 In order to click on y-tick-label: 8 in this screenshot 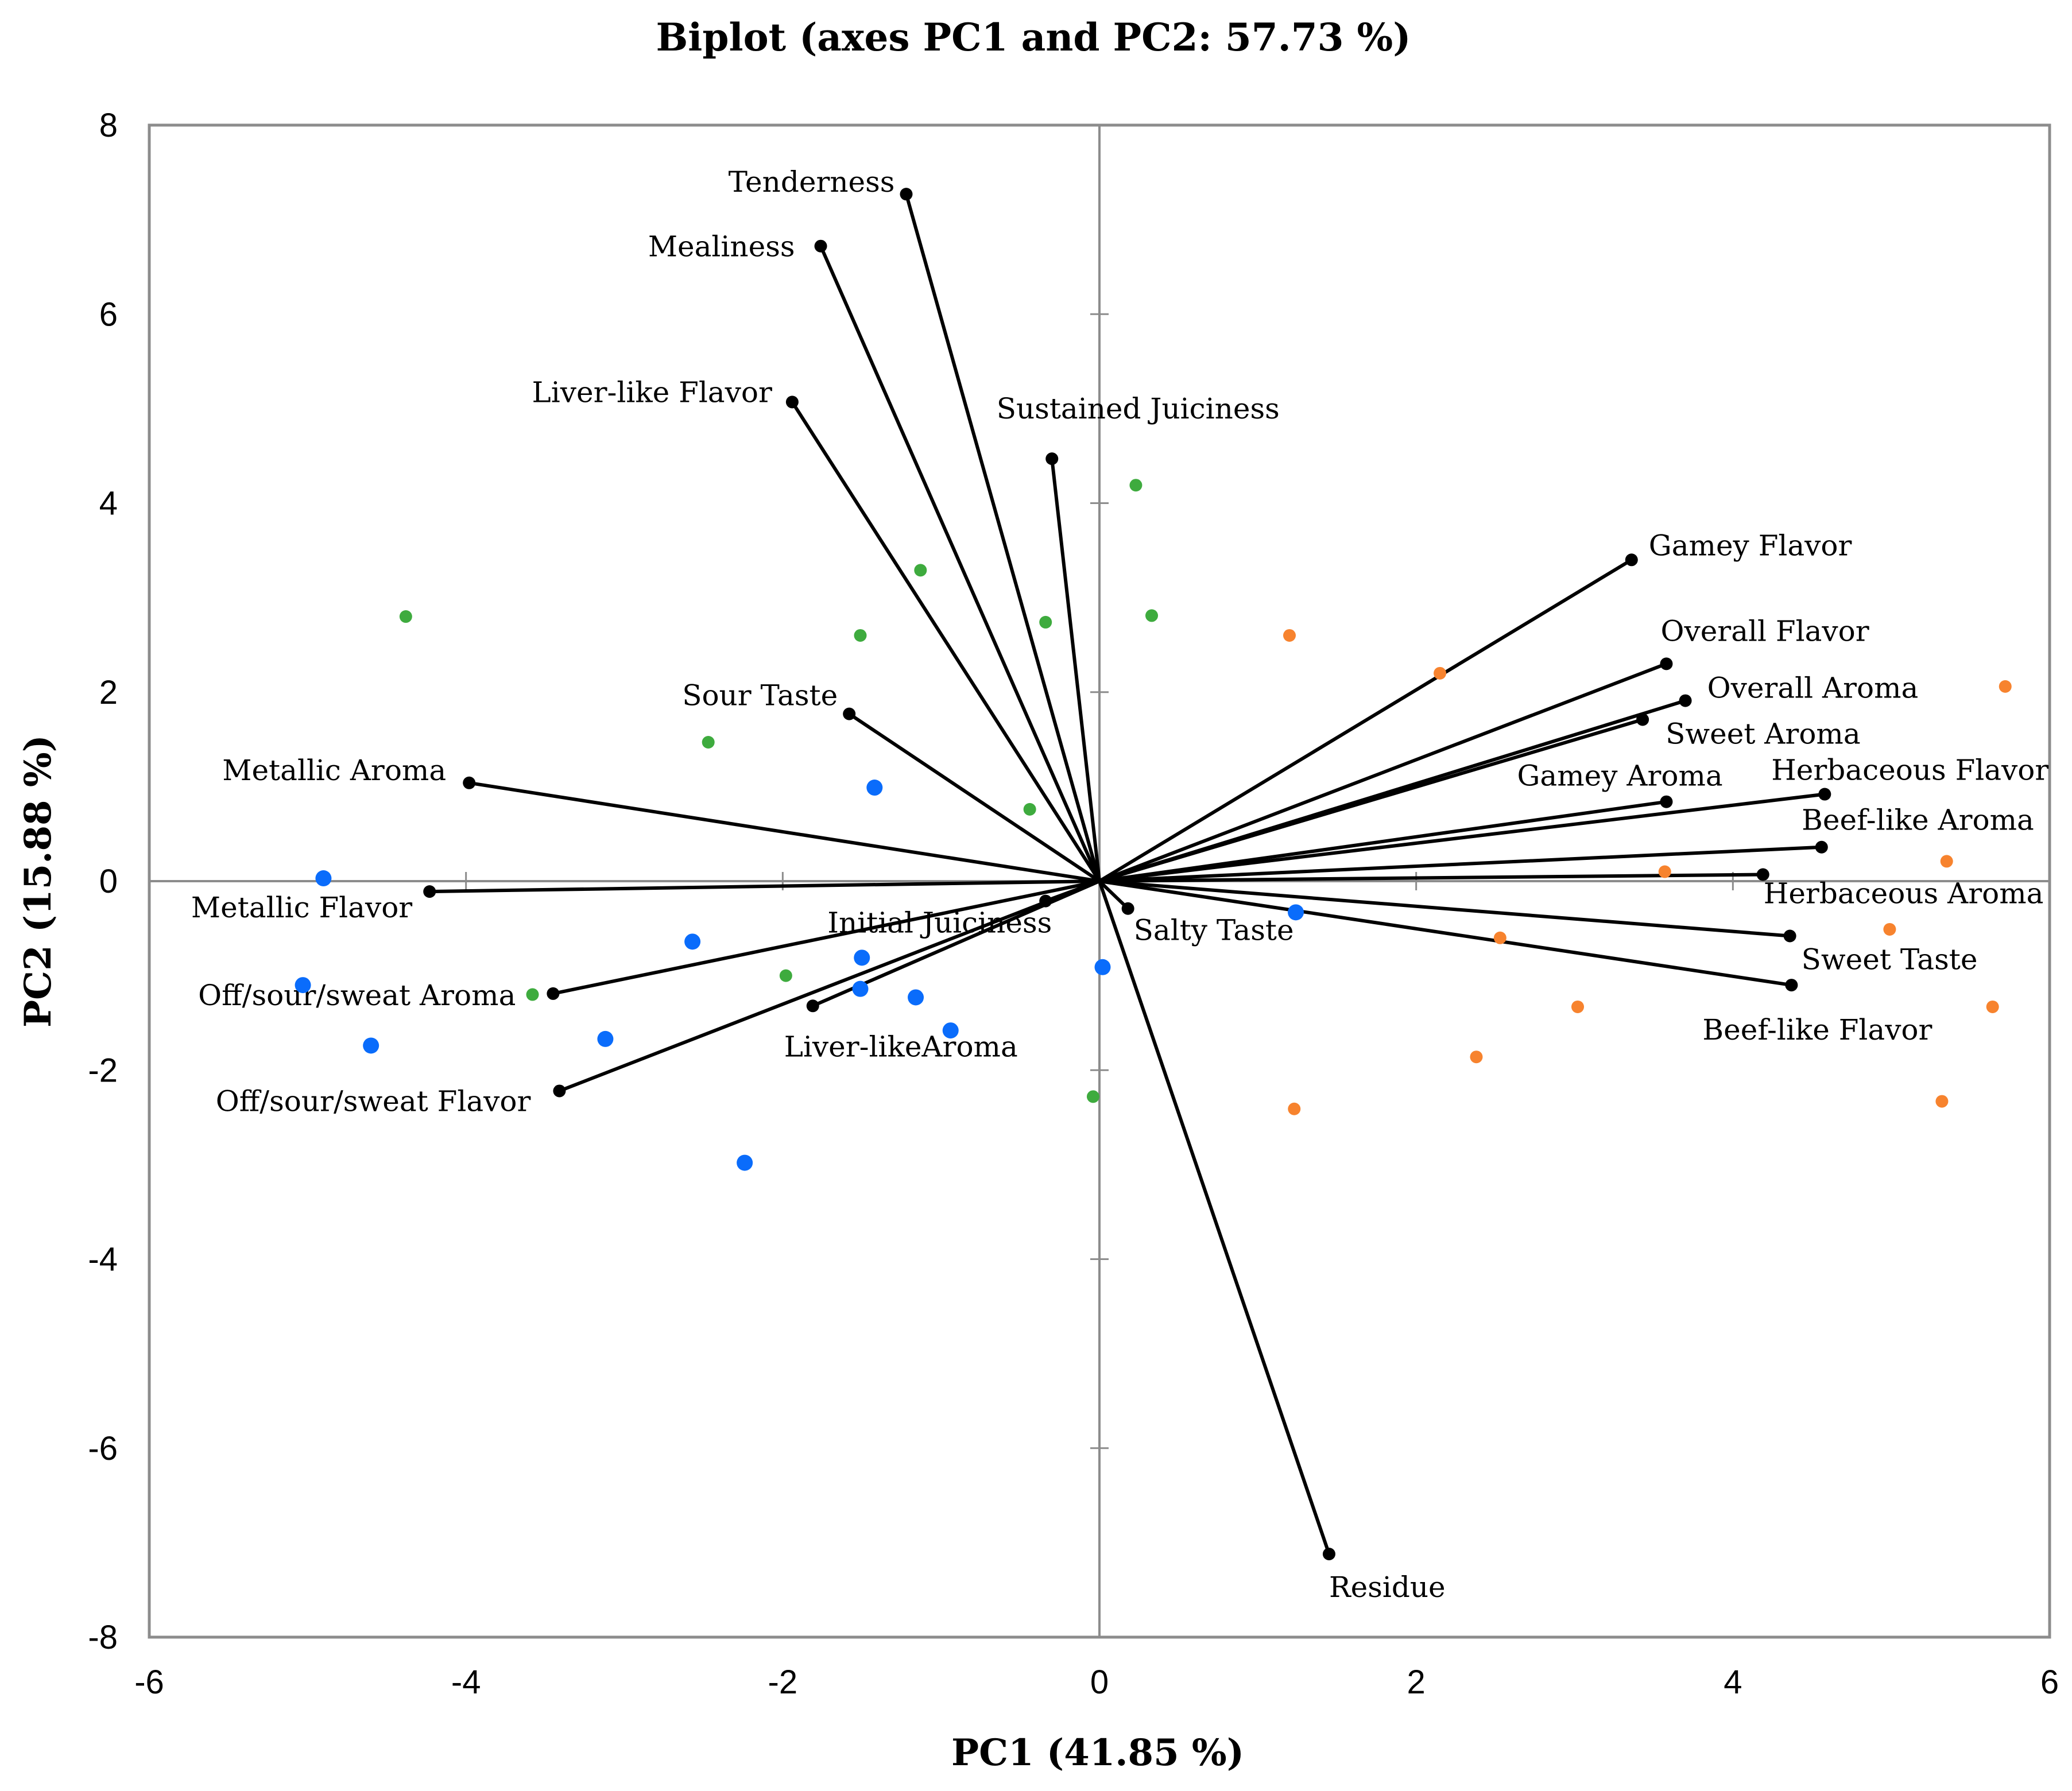, I will do `click(108, 125)`.